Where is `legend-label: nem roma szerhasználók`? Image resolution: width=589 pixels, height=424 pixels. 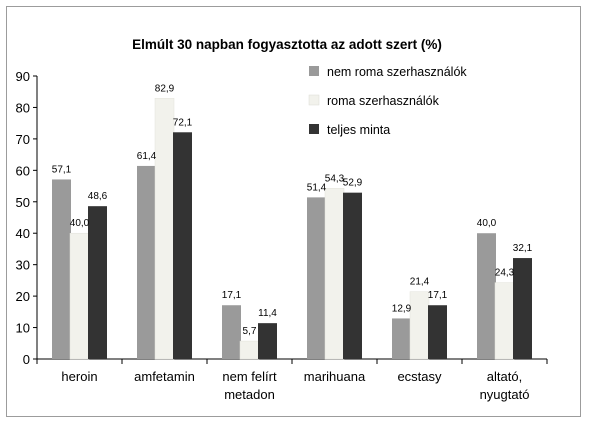 legend-label: nem roma szerhasználók is located at coordinates (397, 72).